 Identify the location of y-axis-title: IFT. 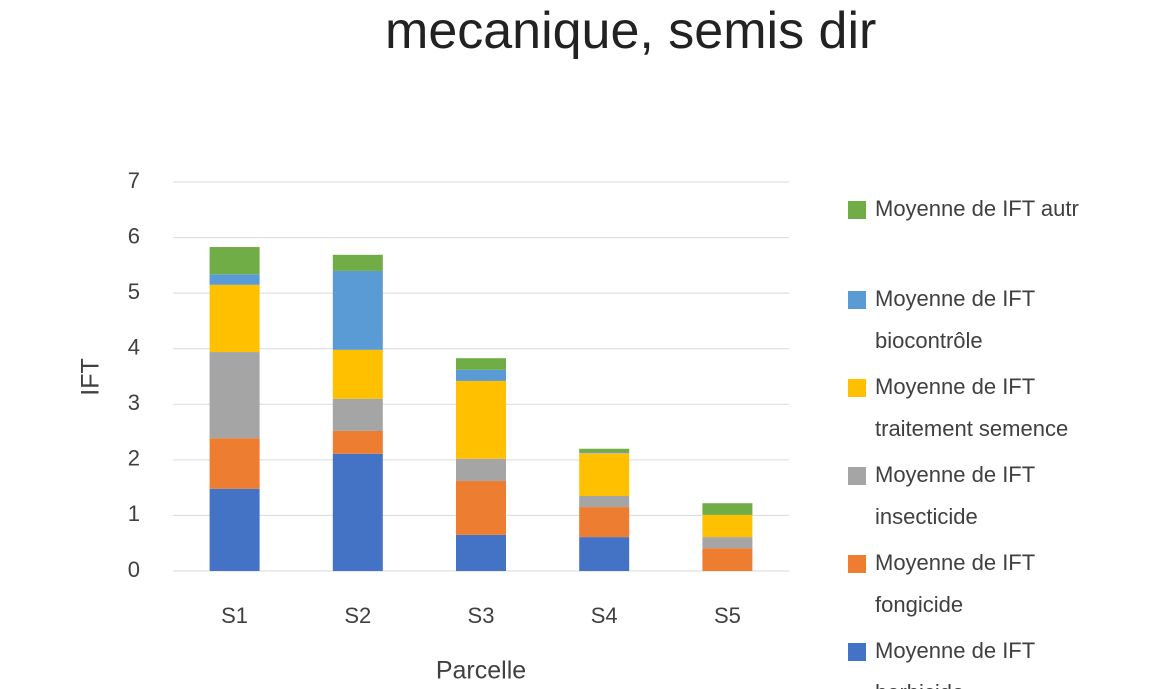
(91, 377).